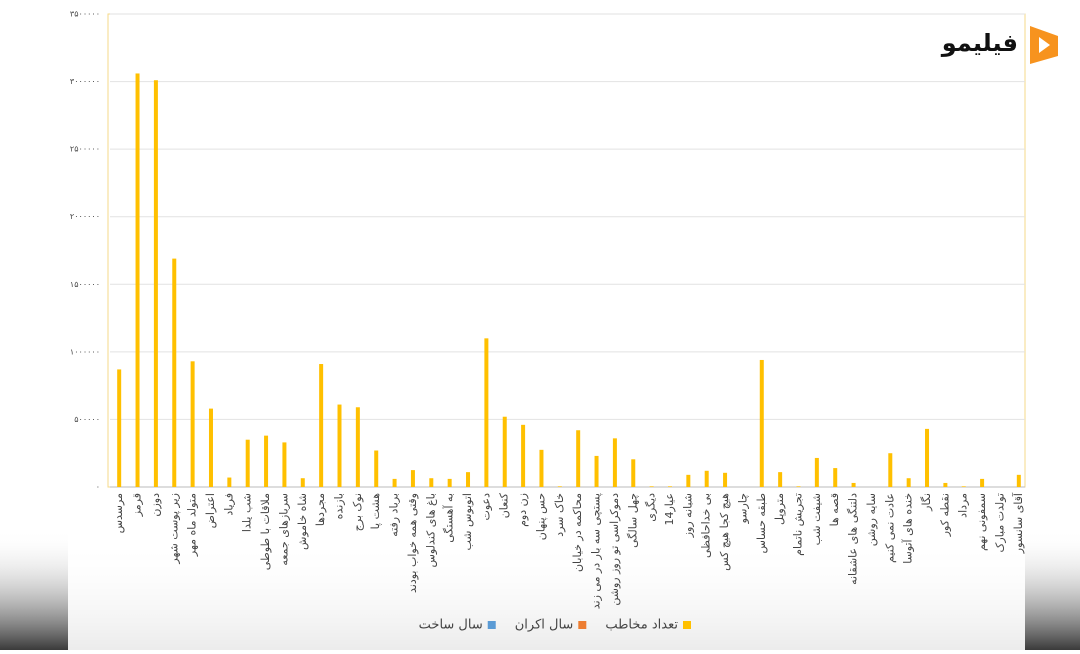 This screenshot has width=1080, height=654. Describe the element at coordinates (1018, 523) in the screenshot. I see `x-tick-label: آقای سانسور` at that location.